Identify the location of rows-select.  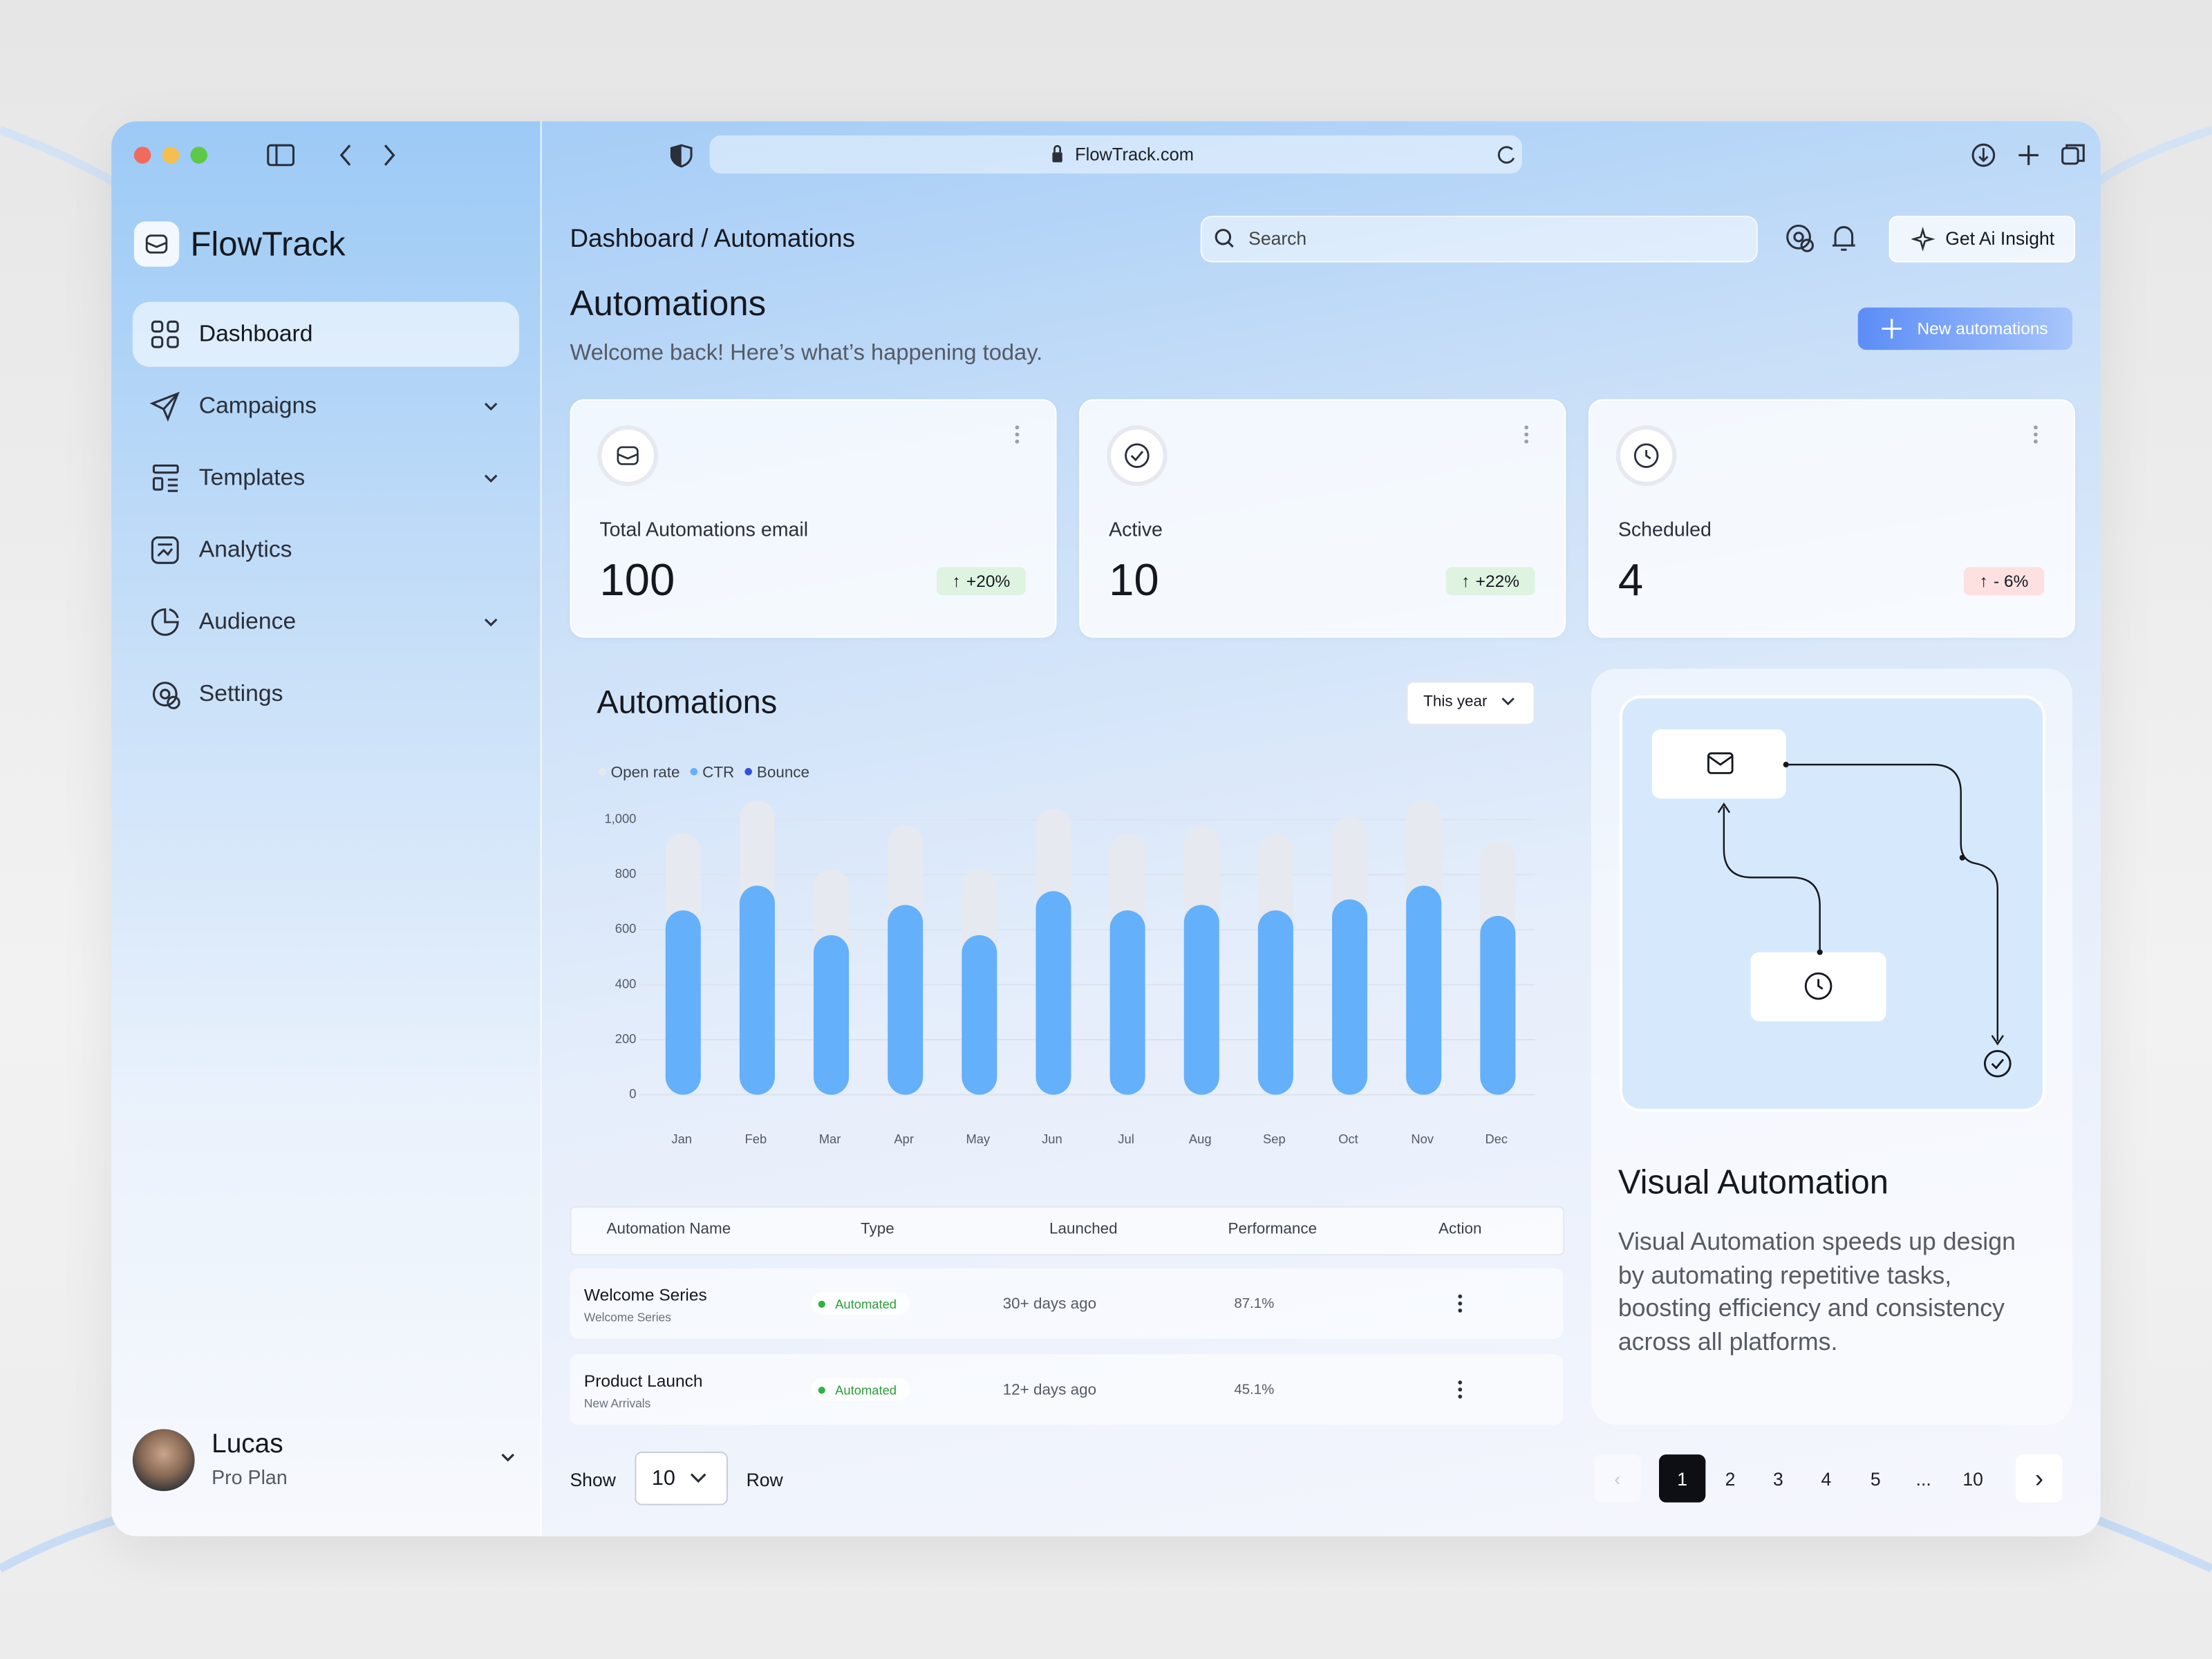
(682, 1479).